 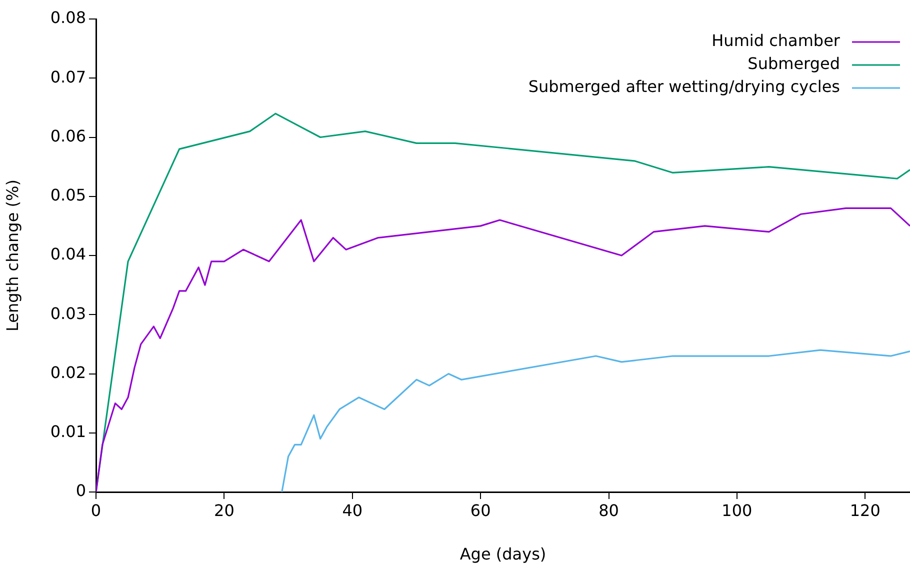 What do you see at coordinates (352, 510) in the screenshot?
I see `x-tick-label: 40` at bounding box center [352, 510].